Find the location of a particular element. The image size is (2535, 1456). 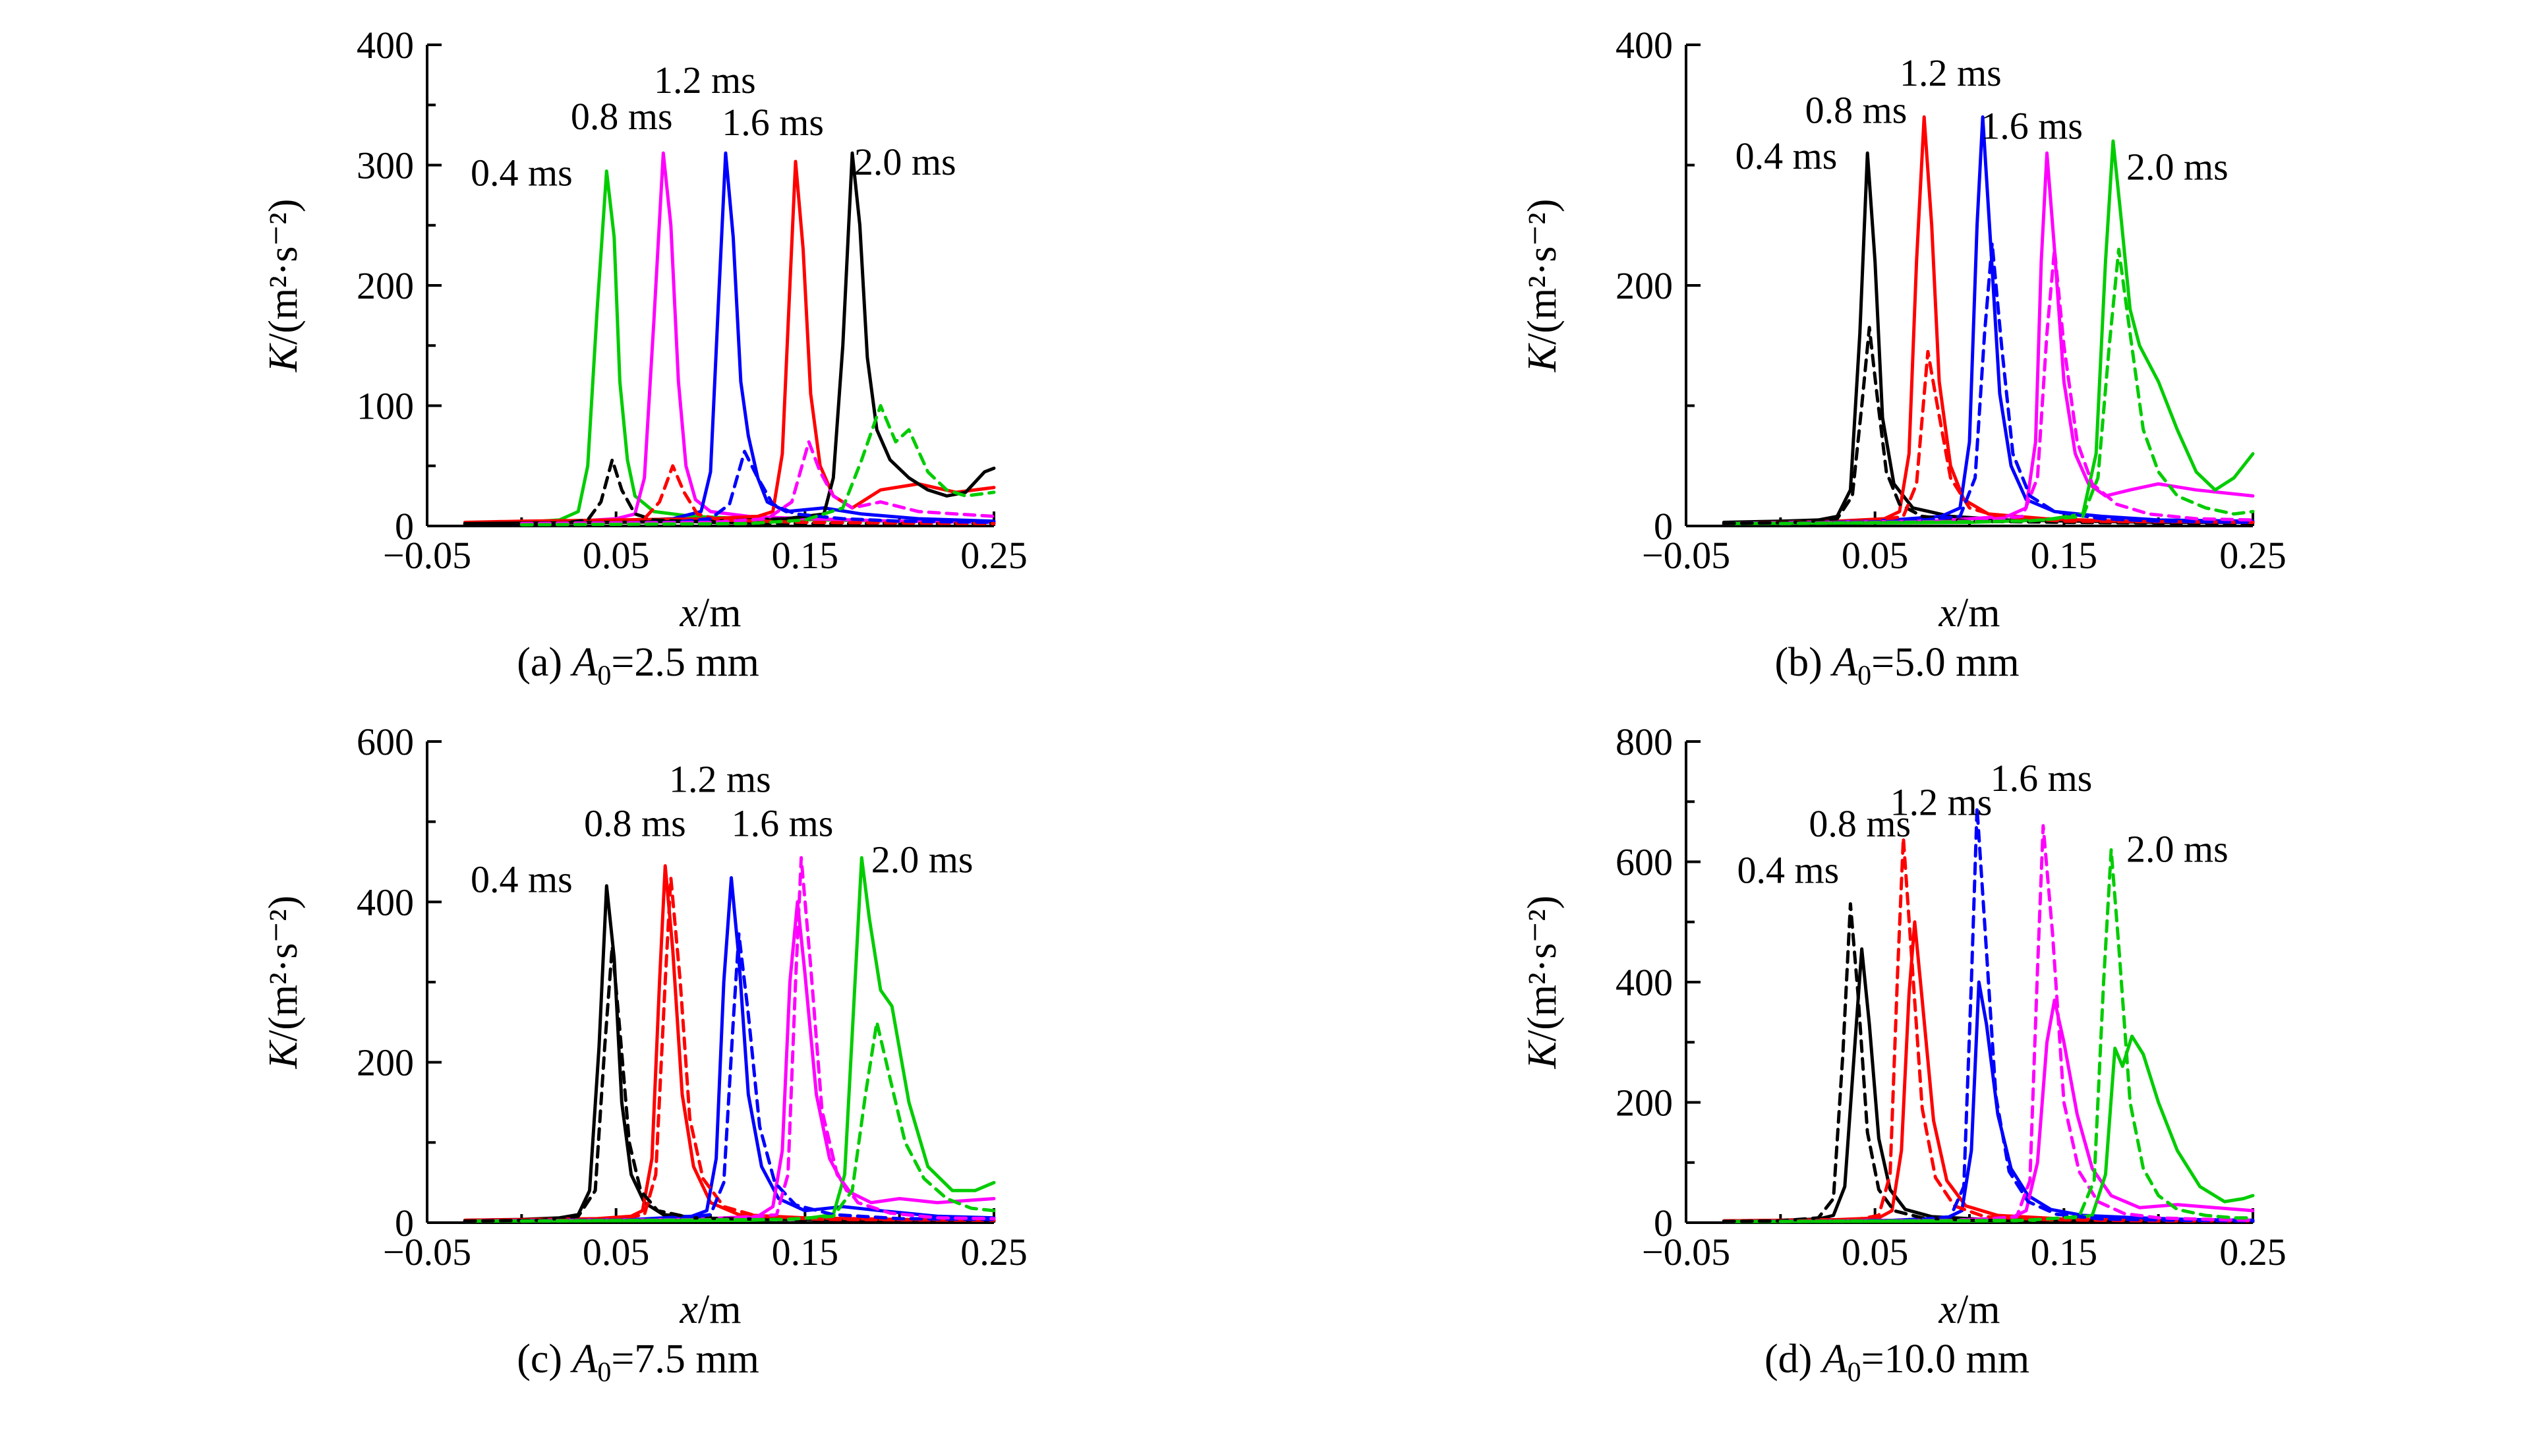

caption-prefix: (a) is located at coordinates (545, 662).